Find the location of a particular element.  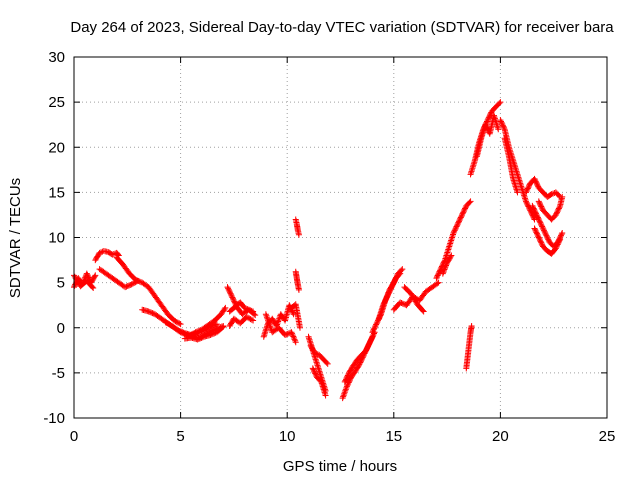

y-tick-label: -5 is located at coordinates (58, 373).